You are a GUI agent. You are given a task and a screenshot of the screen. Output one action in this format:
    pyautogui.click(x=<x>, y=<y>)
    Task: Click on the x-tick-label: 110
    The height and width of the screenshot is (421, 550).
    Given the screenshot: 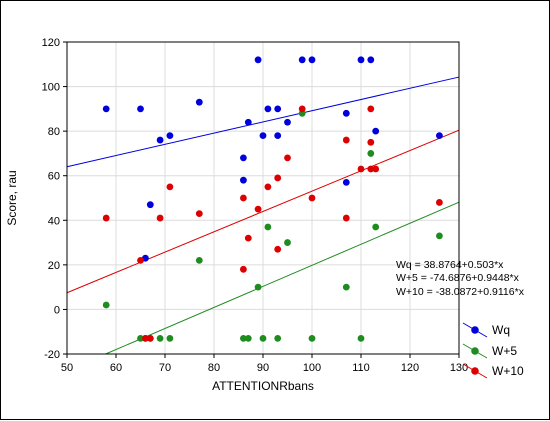 What is the action you would take?
    pyautogui.click(x=361, y=368)
    